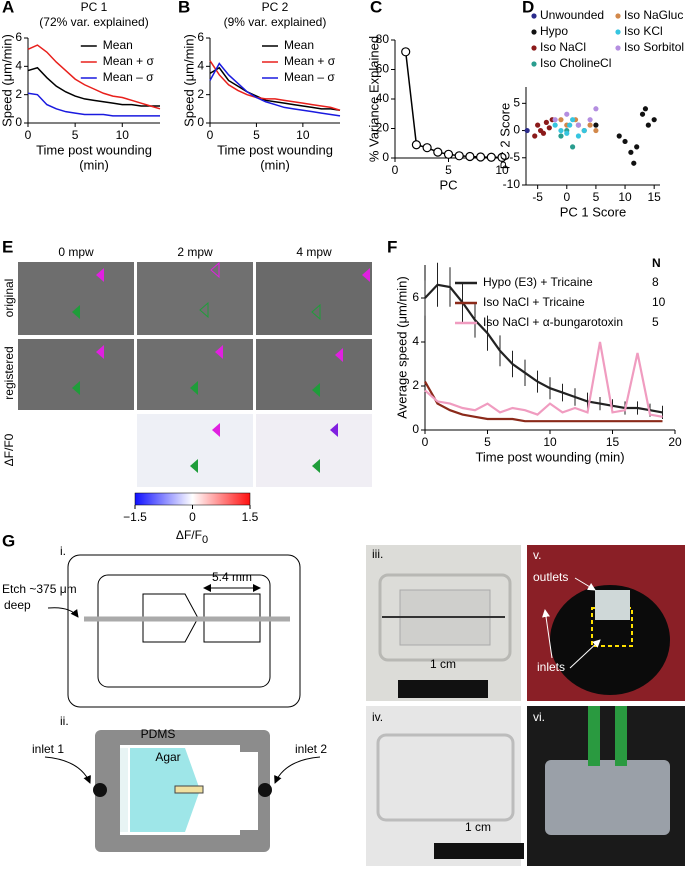 The width and height of the screenshot is (685, 871). Describe the element at coordinates (415, 297) in the screenshot. I see `y-tick-label: 6` at that location.